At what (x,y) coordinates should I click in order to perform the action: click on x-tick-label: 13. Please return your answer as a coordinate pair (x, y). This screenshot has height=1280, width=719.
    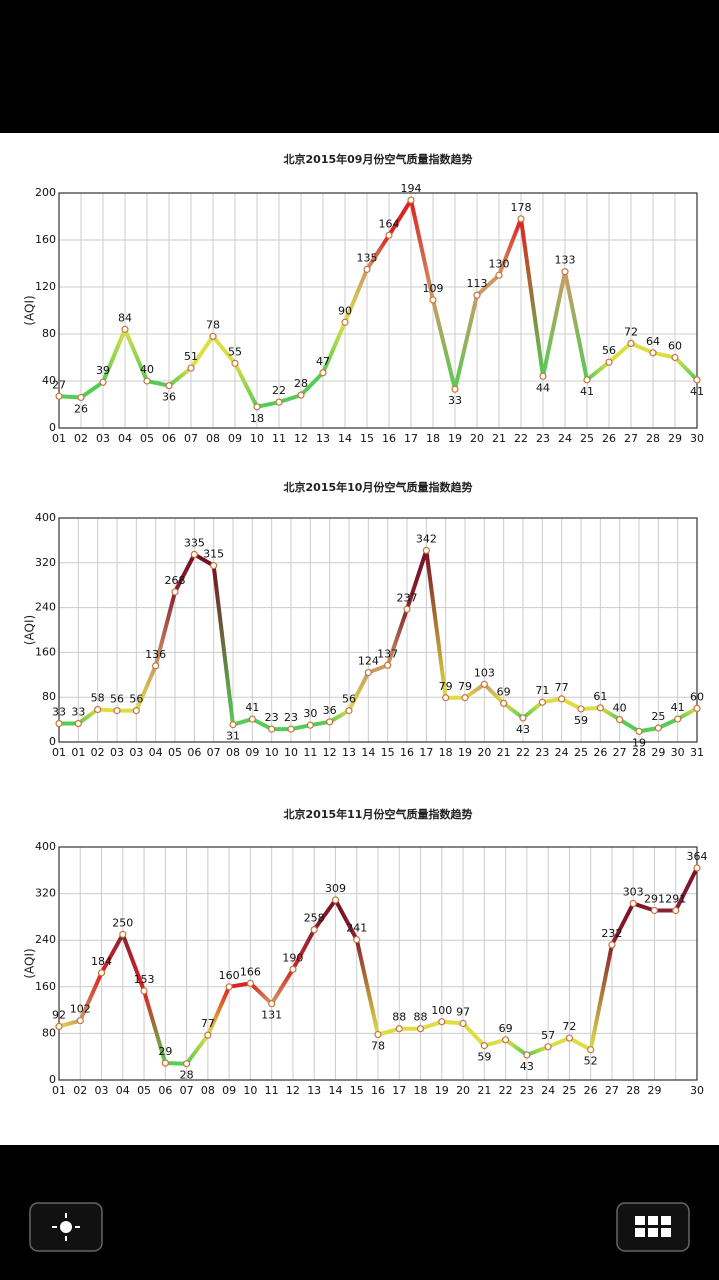
    Looking at the image, I should click on (349, 752).